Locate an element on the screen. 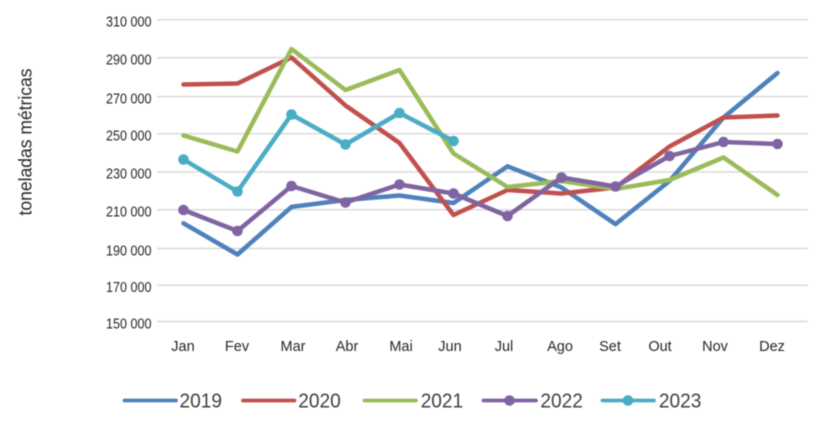 Image resolution: width=820 pixels, height=423 pixels. svg-text: Jul is located at coordinates (504, 347).